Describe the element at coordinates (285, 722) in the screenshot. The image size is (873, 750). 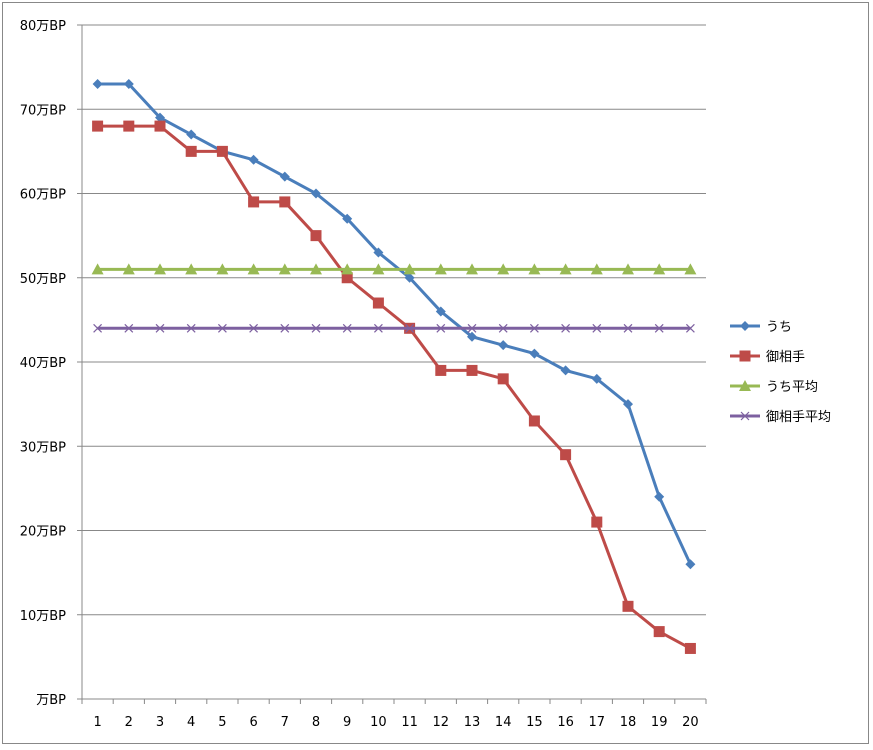
I see `x-tick-label: 7` at that location.